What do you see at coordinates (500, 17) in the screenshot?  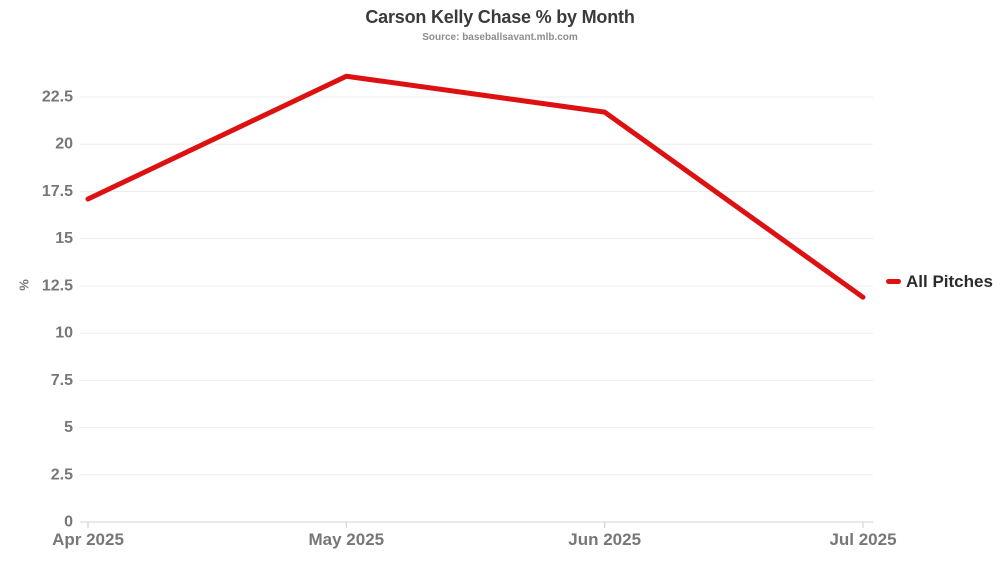 I see `chart-title: Carson Kelly Chase % by Month` at bounding box center [500, 17].